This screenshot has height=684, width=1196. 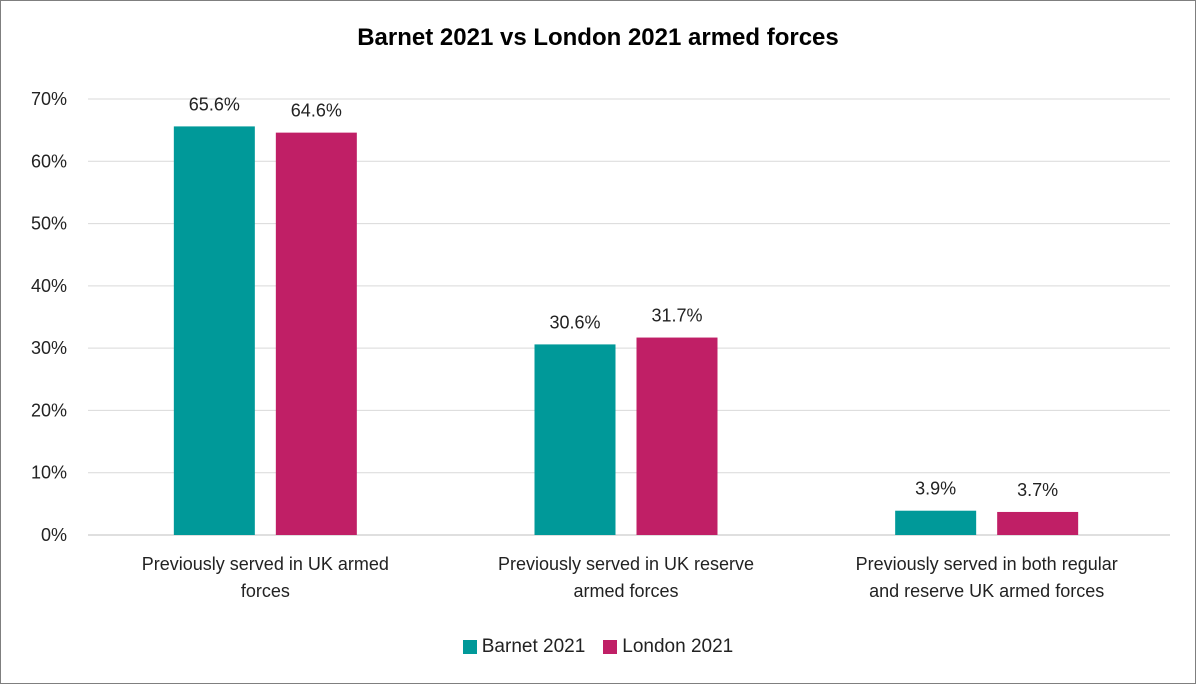 I want to click on category-label: Previously served in both regular, so click(x=987, y=564).